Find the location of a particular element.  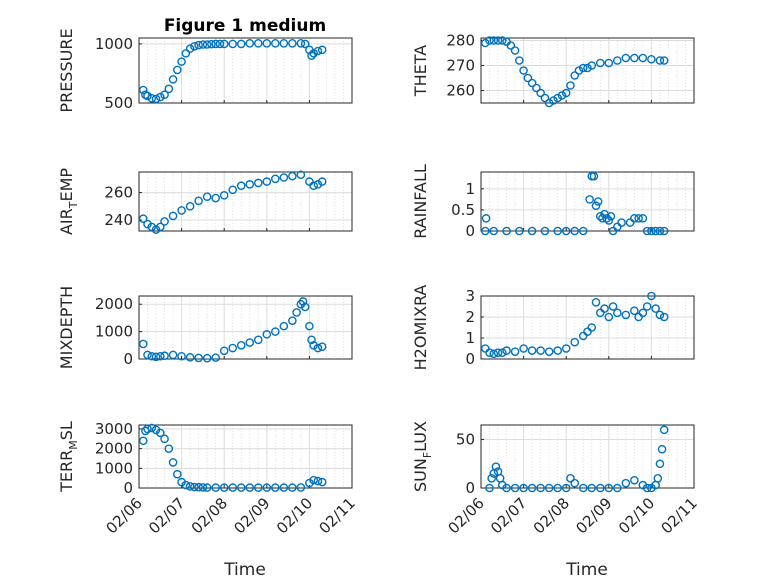

y-tick-label: 1000 is located at coordinates (114, 332).